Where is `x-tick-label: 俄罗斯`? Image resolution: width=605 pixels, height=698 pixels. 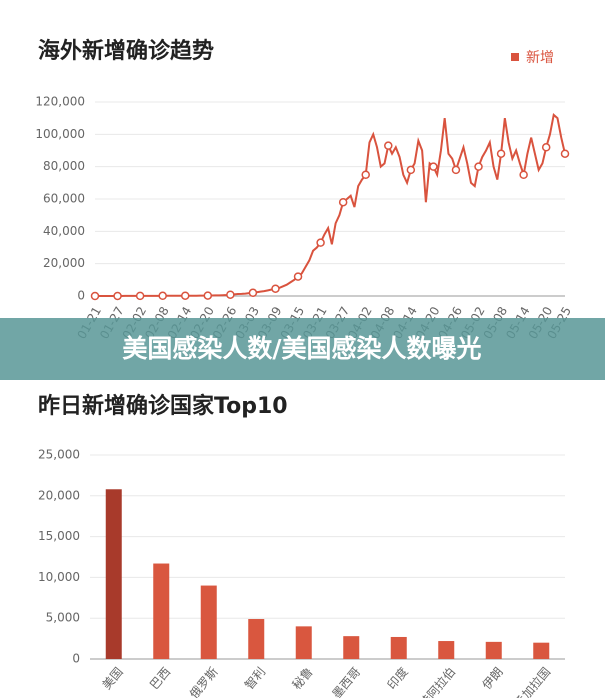
x-tick-label: 俄罗斯 is located at coordinates (204, 681).